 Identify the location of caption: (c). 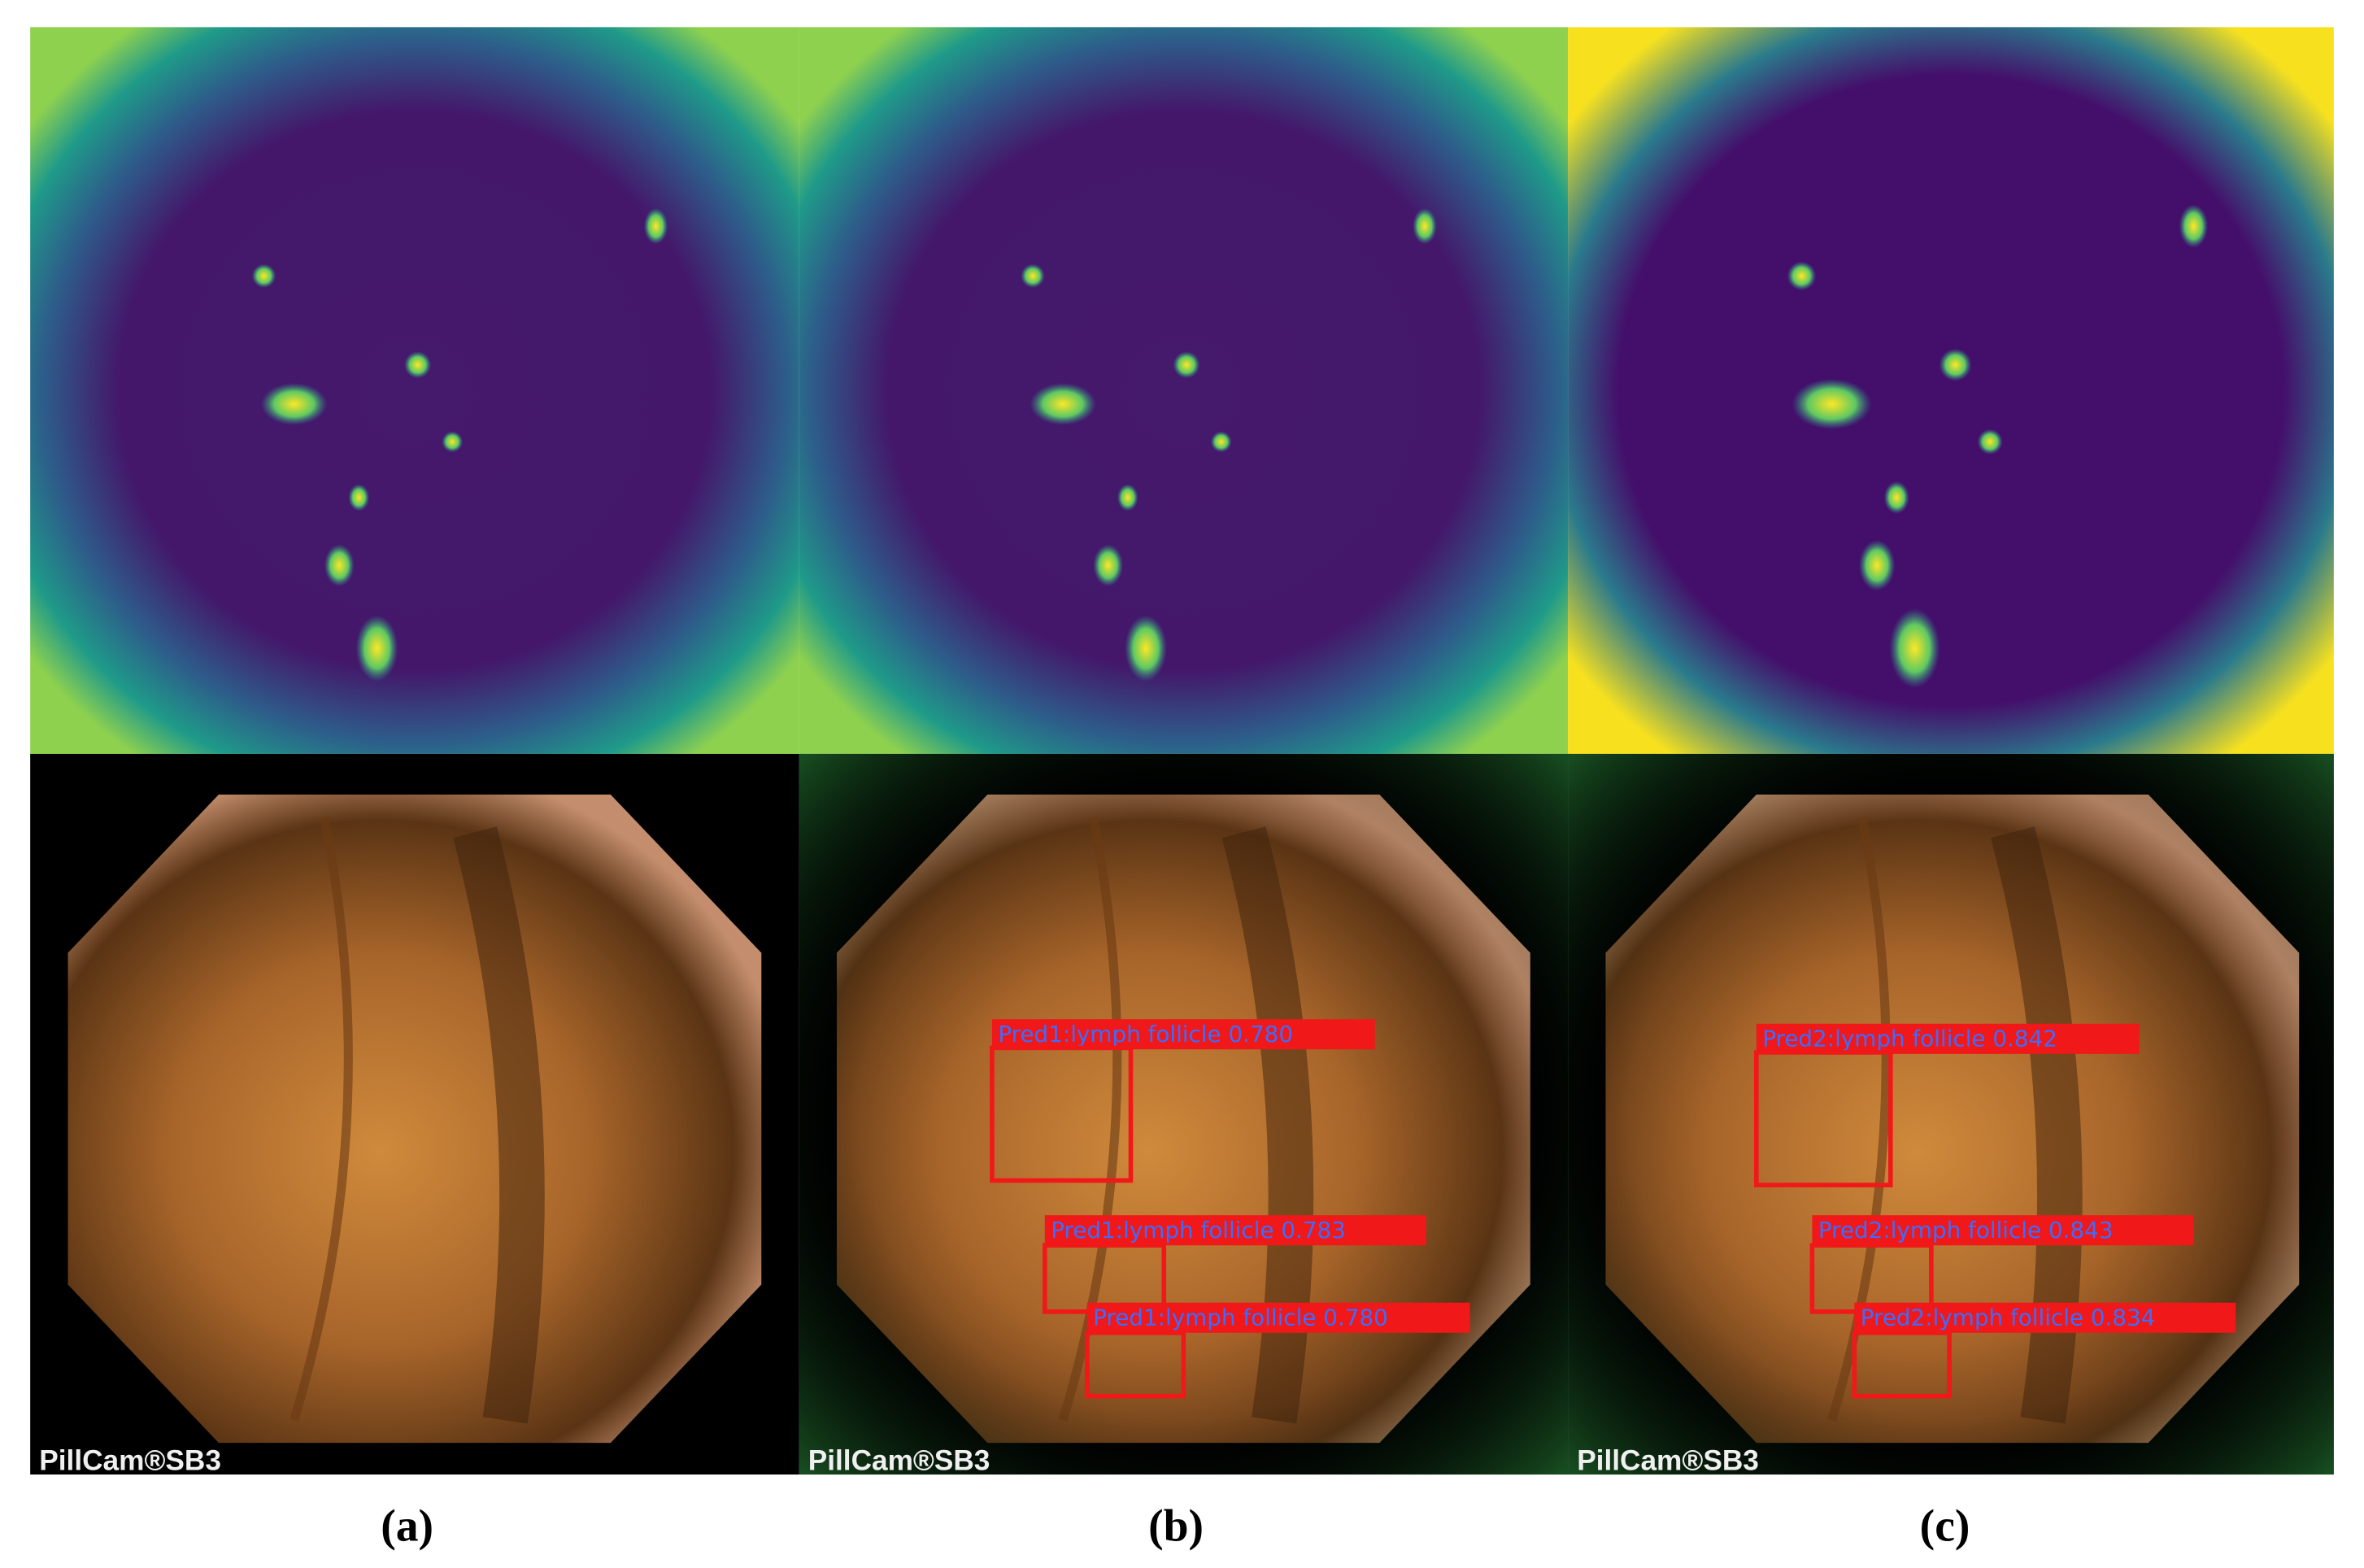
(1945, 1526).